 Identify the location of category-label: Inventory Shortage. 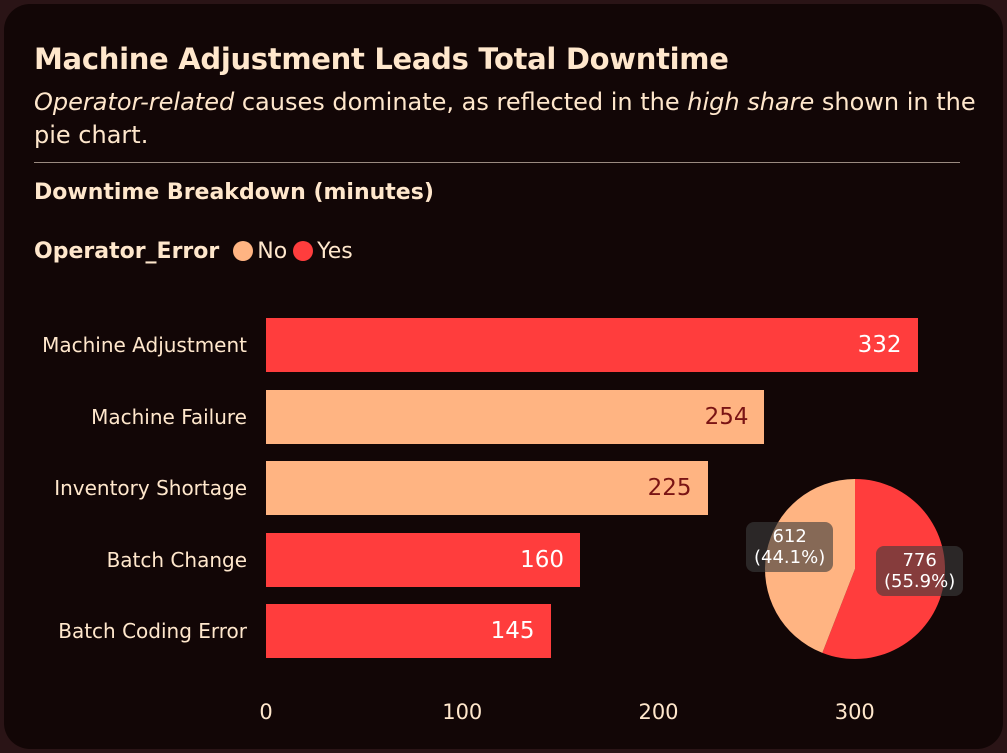
(150, 488).